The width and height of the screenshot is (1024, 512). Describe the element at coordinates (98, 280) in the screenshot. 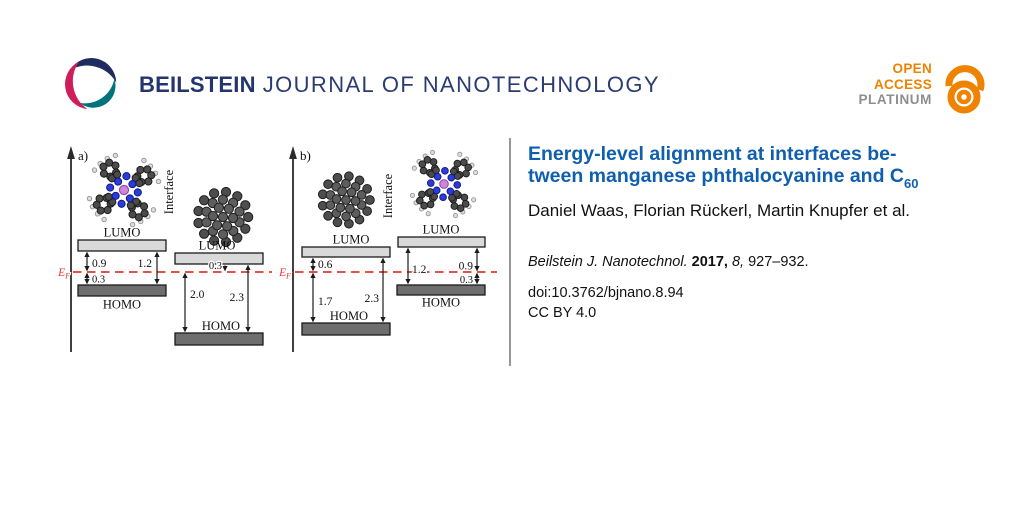

I see `value-mnpc-a-ef-homo: 0.3` at that location.